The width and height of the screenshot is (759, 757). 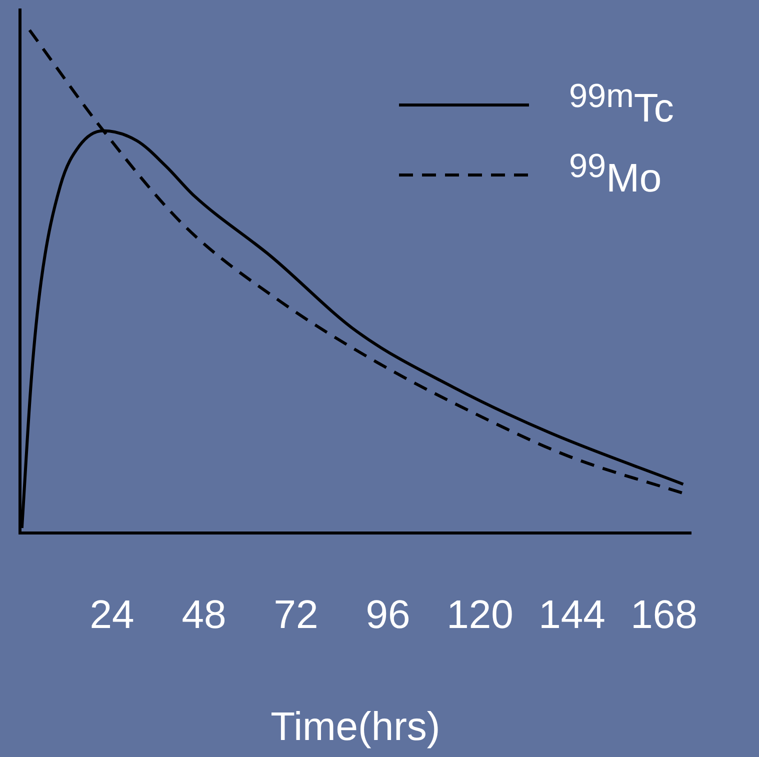 What do you see at coordinates (112, 615) in the screenshot?
I see `x-tick-label: 24` at bounding box center [112, 615].